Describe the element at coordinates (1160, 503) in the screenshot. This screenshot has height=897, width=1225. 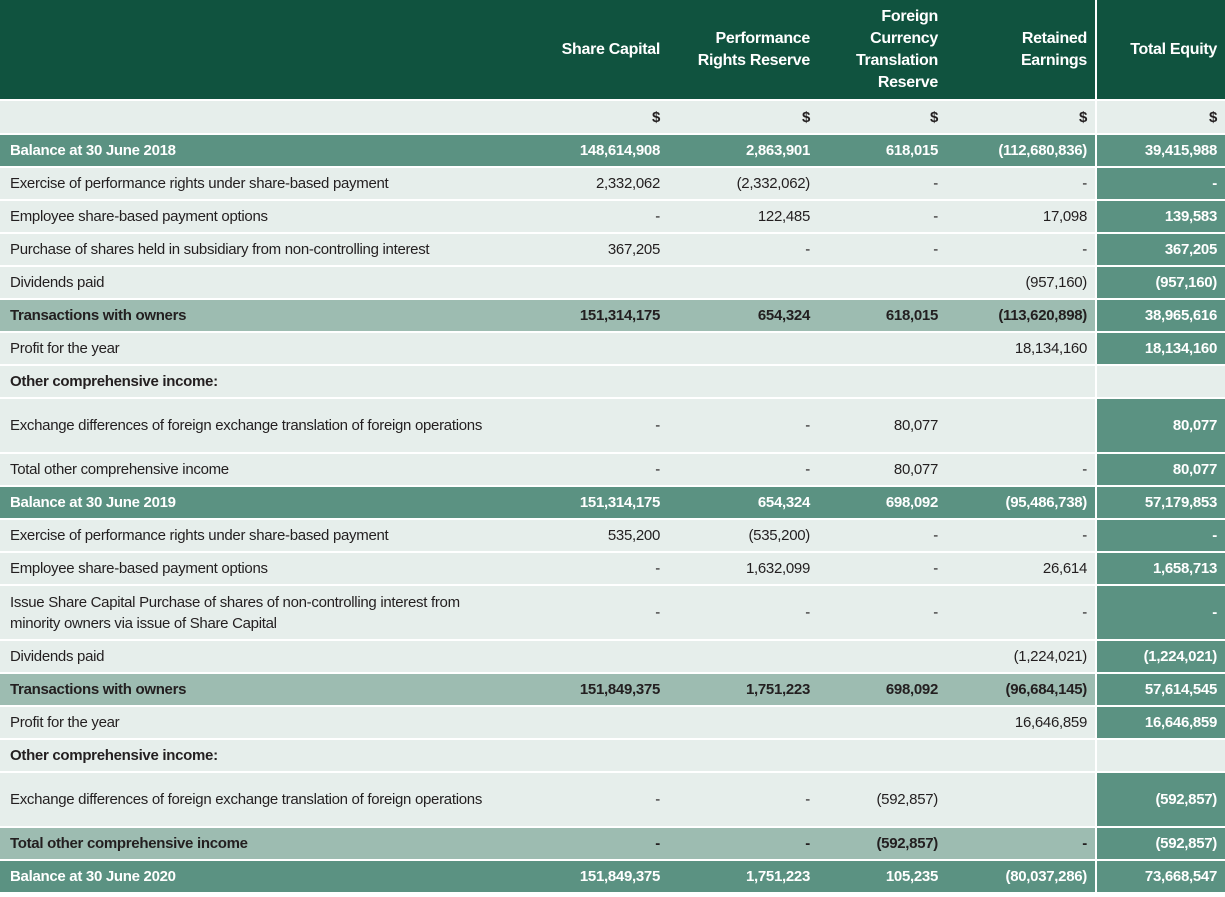
I see `value-cell: 57,179,853` at that location.